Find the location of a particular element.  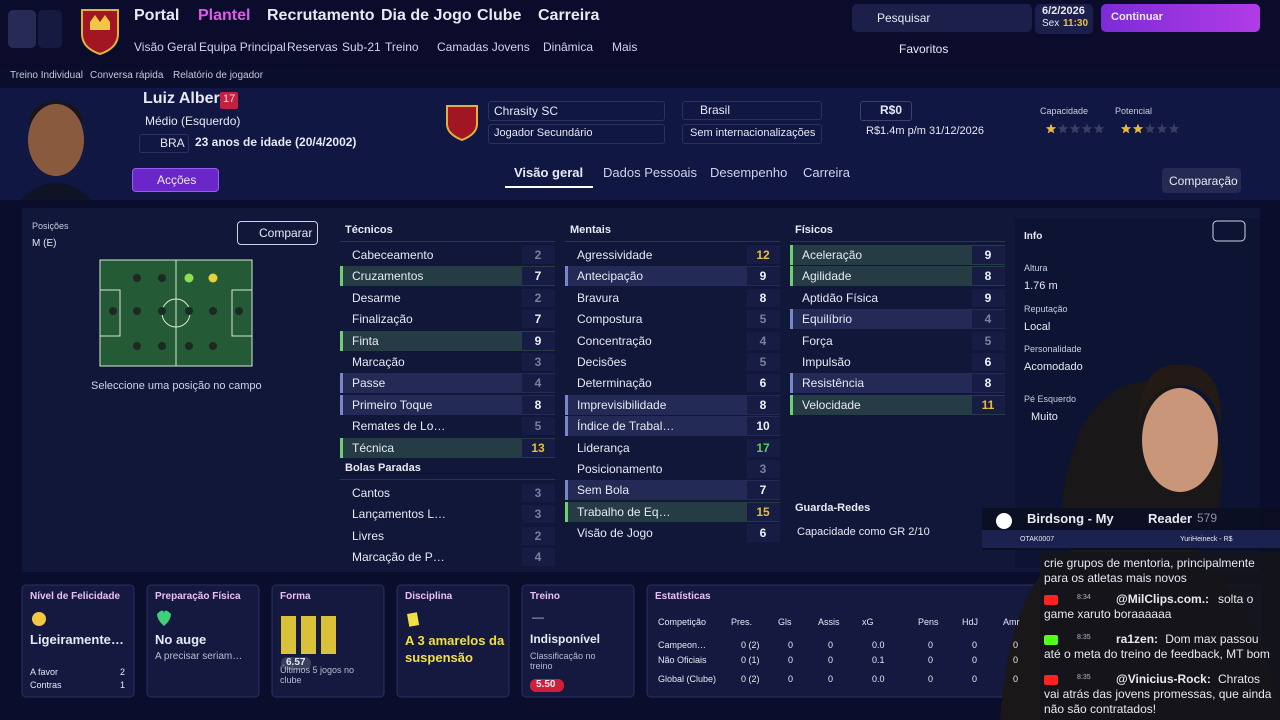

menu-item: Portal is located at coordinates (157, 15).